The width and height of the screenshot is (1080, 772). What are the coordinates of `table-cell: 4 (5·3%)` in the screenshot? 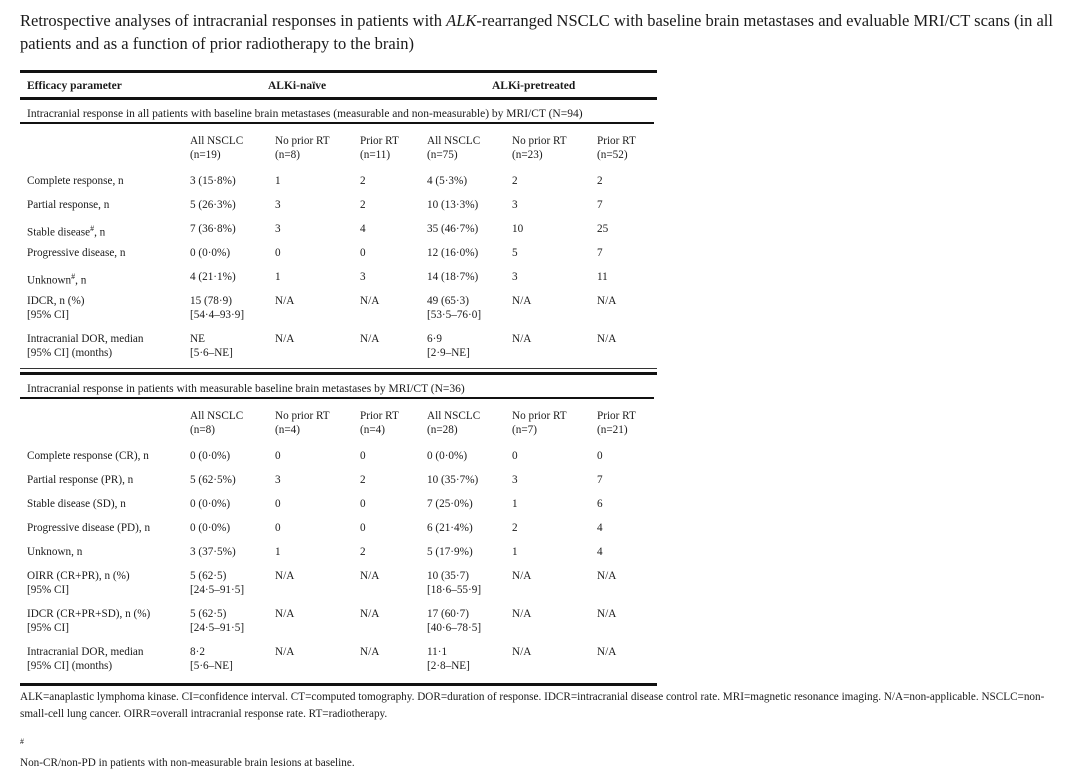 It's located at (447, 181).